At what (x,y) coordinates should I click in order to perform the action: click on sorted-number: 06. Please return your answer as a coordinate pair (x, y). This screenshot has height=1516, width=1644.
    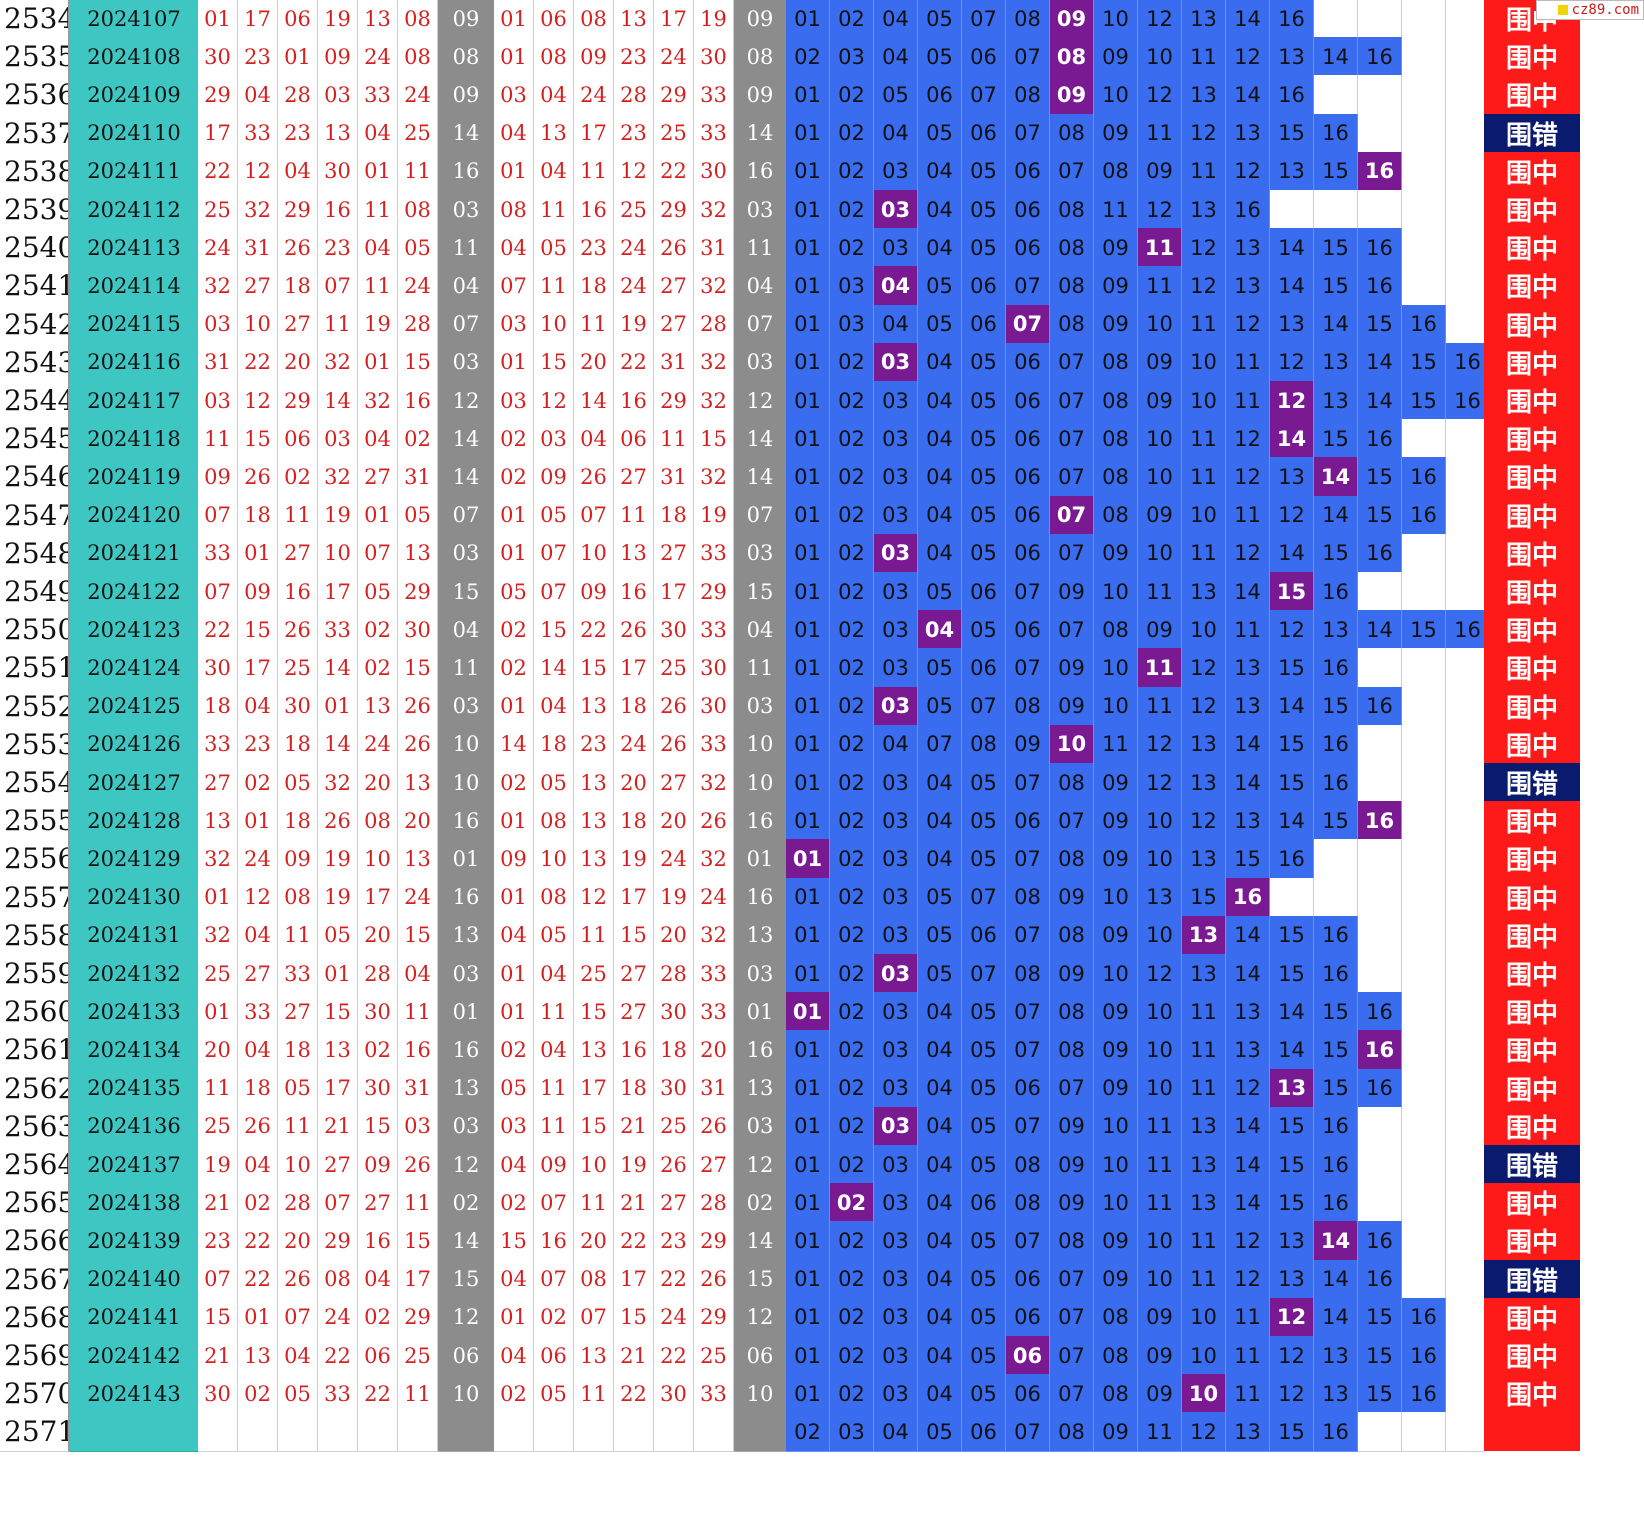
    Looking at the image, I should click on (554, 1356).